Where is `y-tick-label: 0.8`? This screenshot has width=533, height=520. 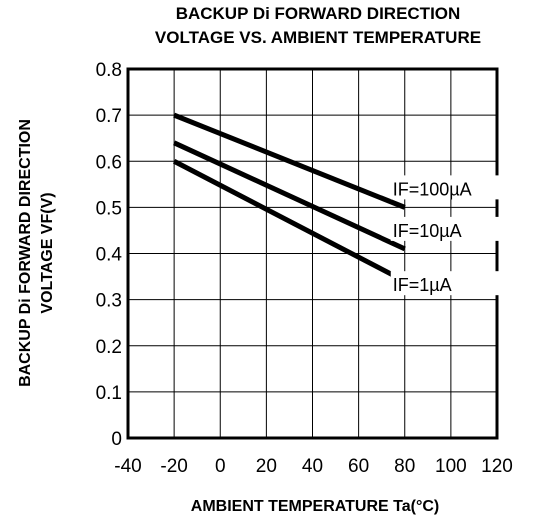
y-tick-label: 0.8 is located at coordinates (109, 70).